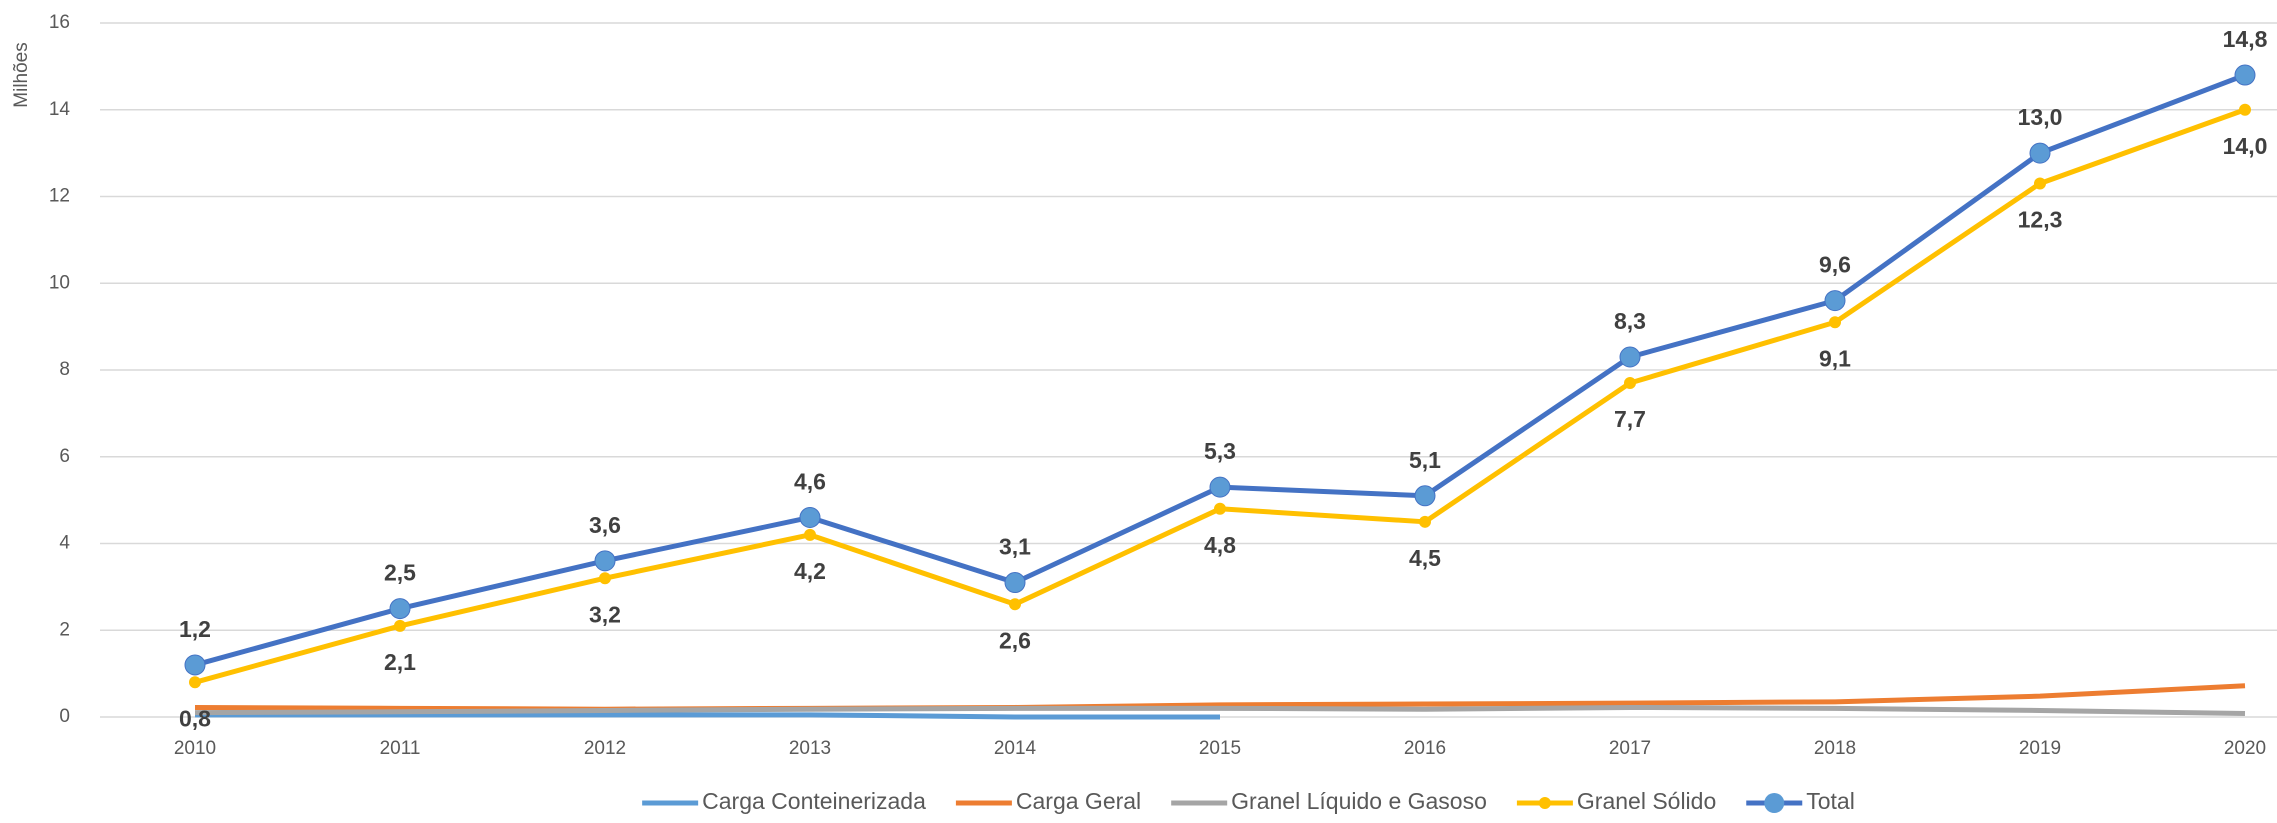 Image resolution: width=2277 pixels, height=823 pixels. What do you see at coordinates (1630, 321) in the screenshot?
I see `data-label: 8,3` at bounding box center [1630, 321].